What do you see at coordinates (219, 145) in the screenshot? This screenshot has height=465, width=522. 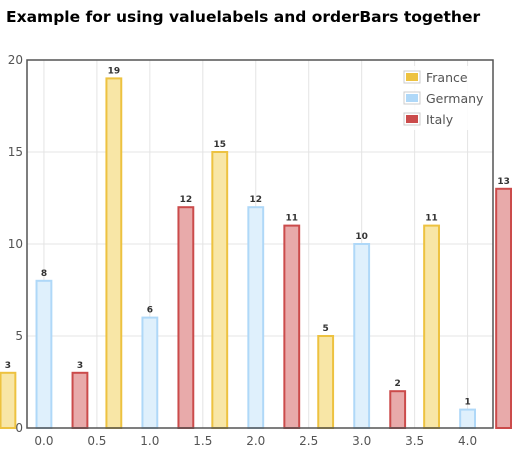 I see `value-label: 15` at bounding box center [219, 145].